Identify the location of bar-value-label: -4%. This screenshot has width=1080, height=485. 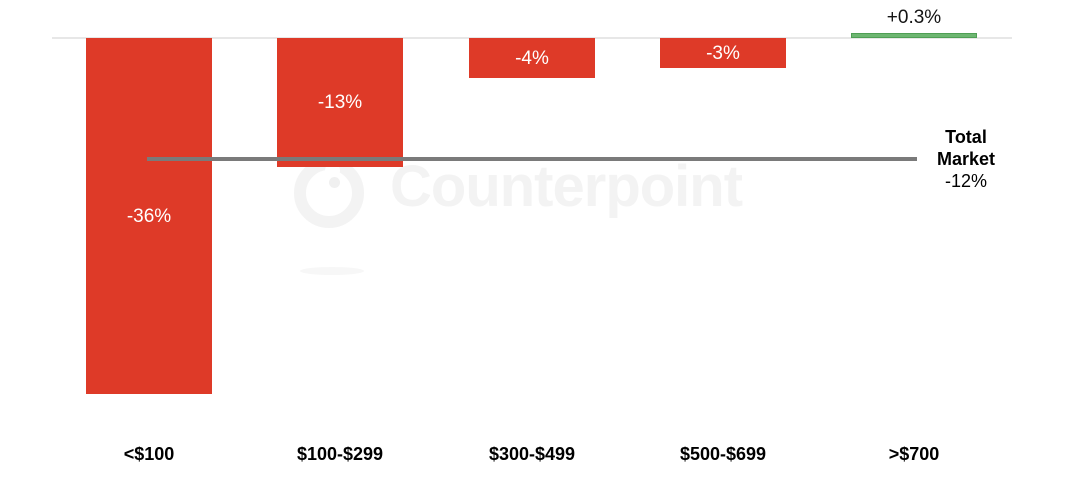
(532, 58).